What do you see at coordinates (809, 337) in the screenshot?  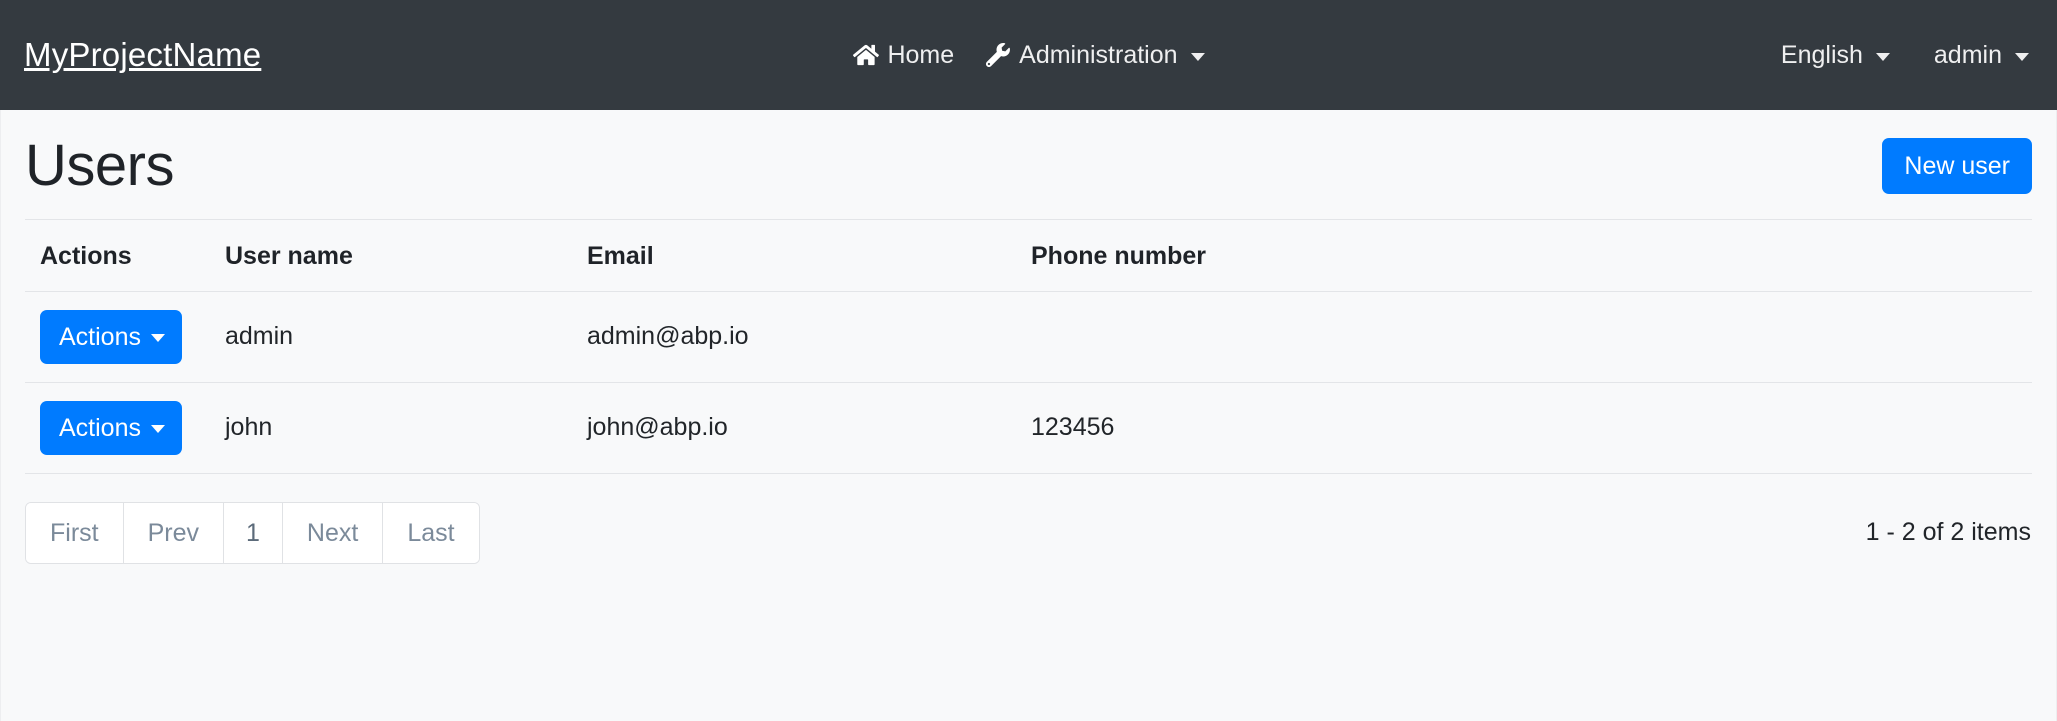 I see `cell-email: admin@abp.io` at bounding box center [809, 337].